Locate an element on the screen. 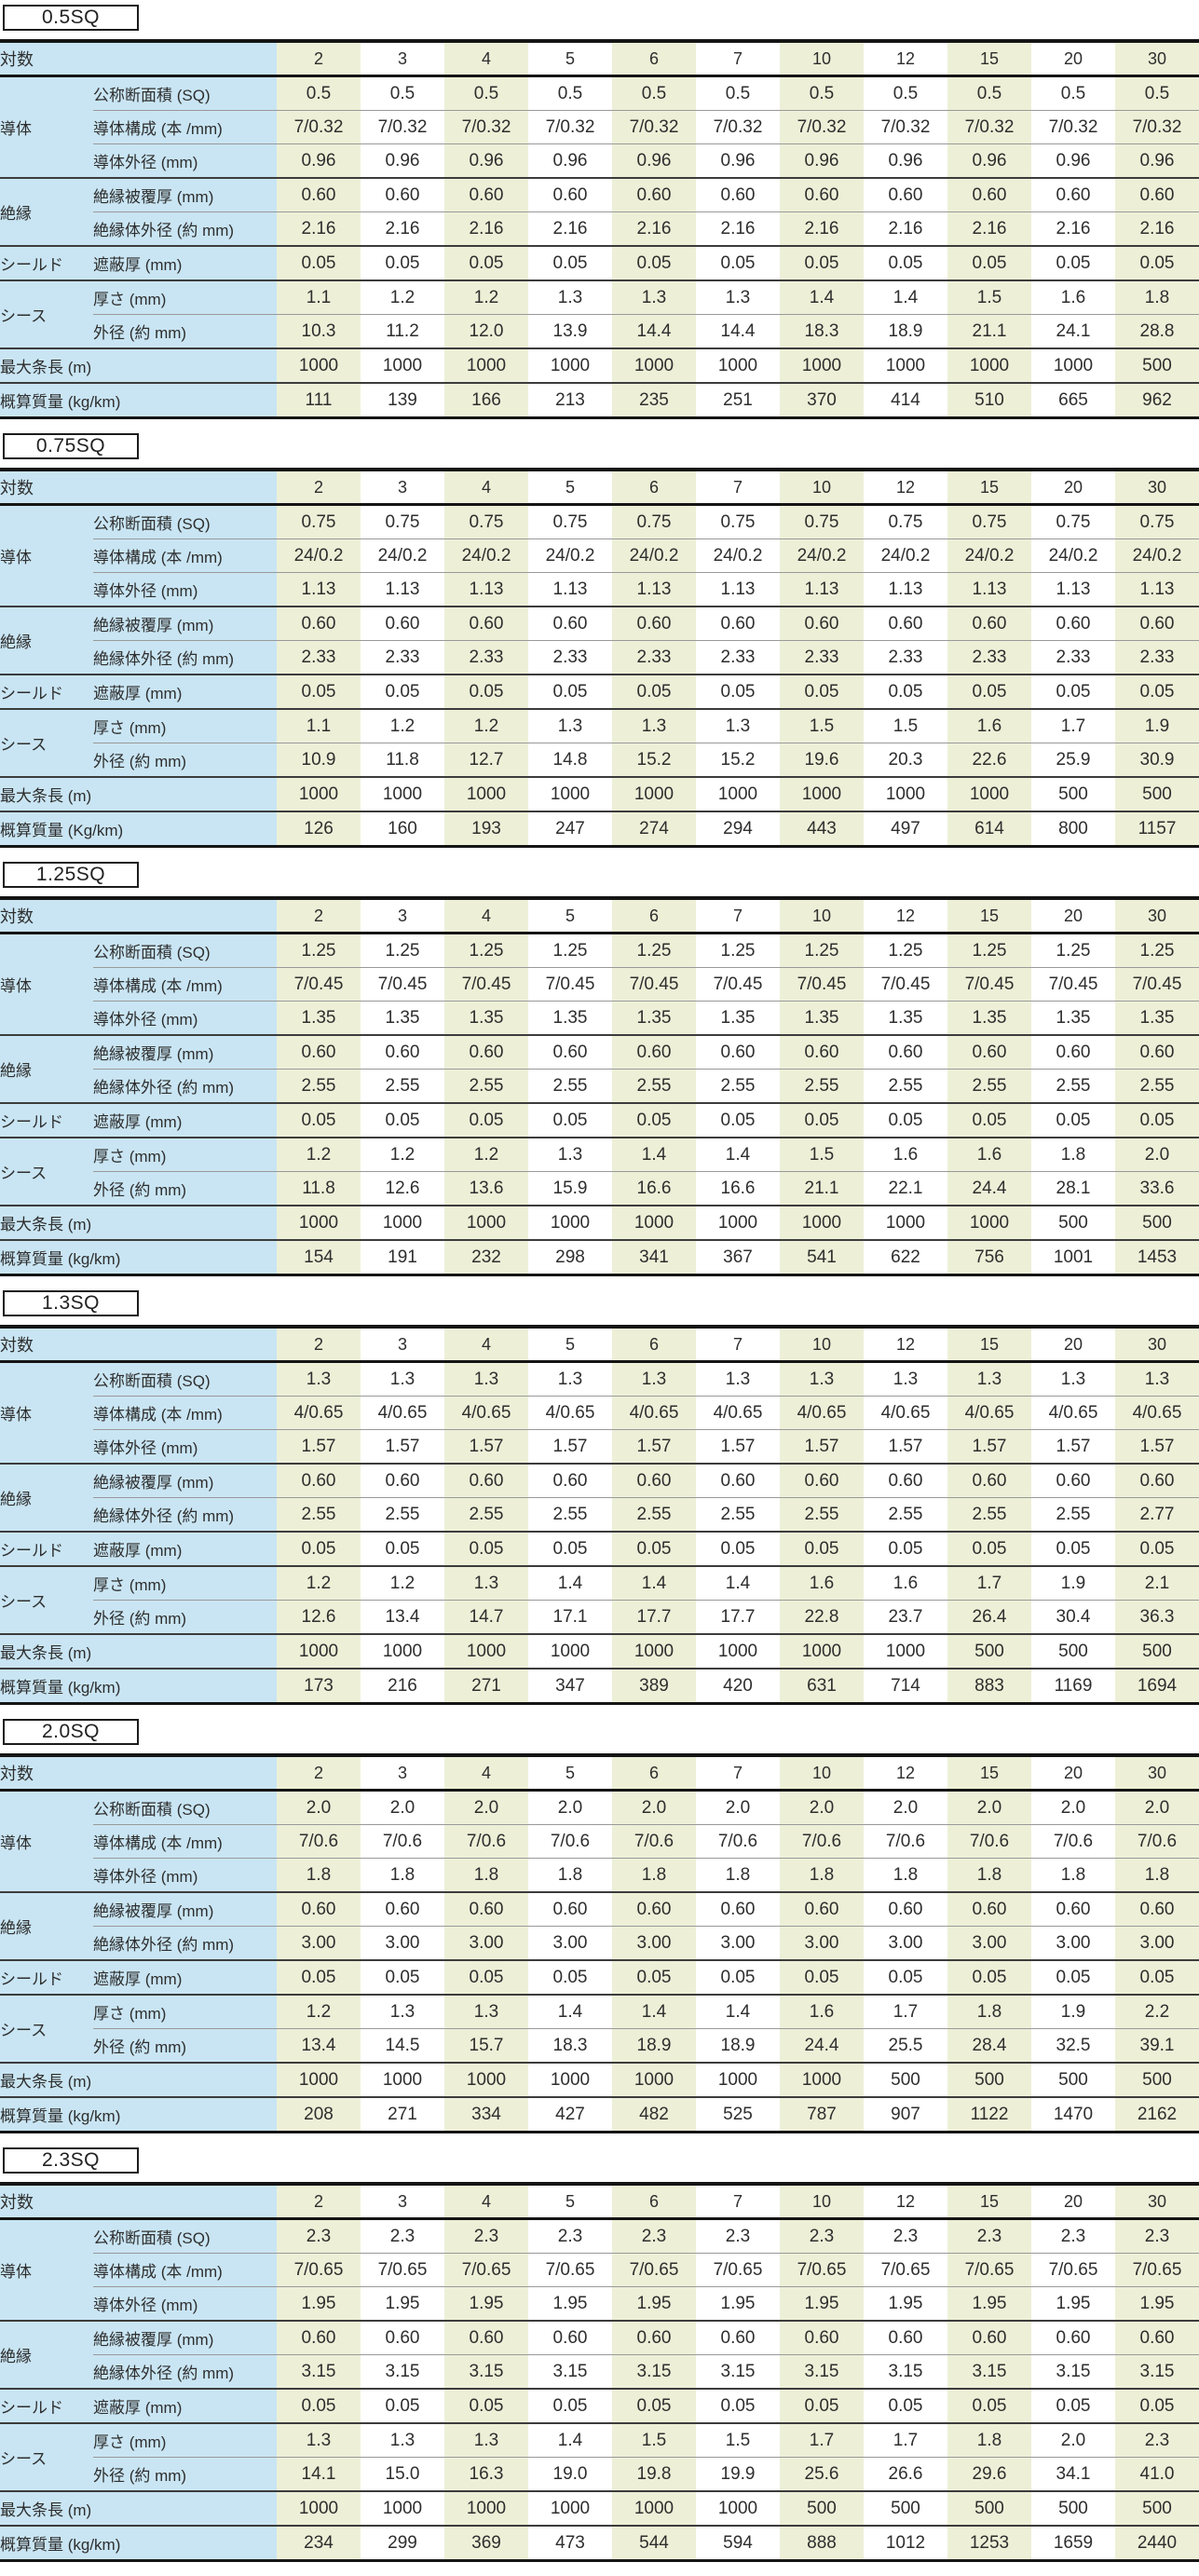 The width and height of the screenshot is (1199, 2576). value-cell: 298 is located at coordinates (570, 1257).